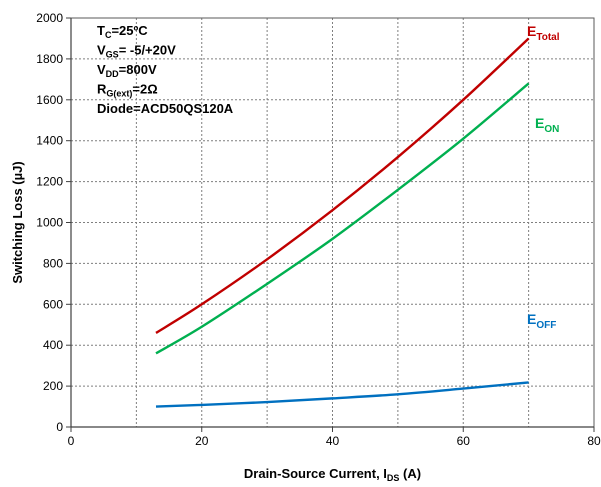 This screenshot has height=487, width=601. What do you see at coordinates (53, 304) in the screenshot?
I see `y-tick-label: 600` at bounding box center [53, 304].